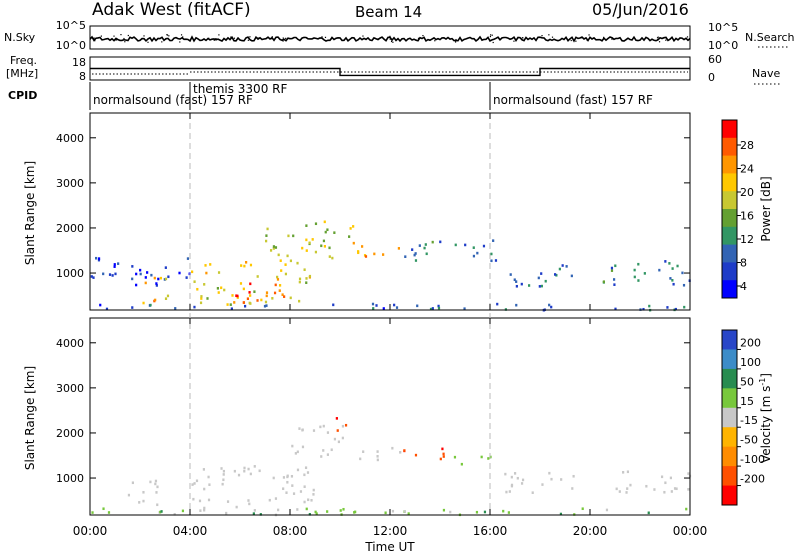 Image resolution: width=800 pixels, height=554 pixels. I want to click on power-colorbar-frame, so click(729, 209).